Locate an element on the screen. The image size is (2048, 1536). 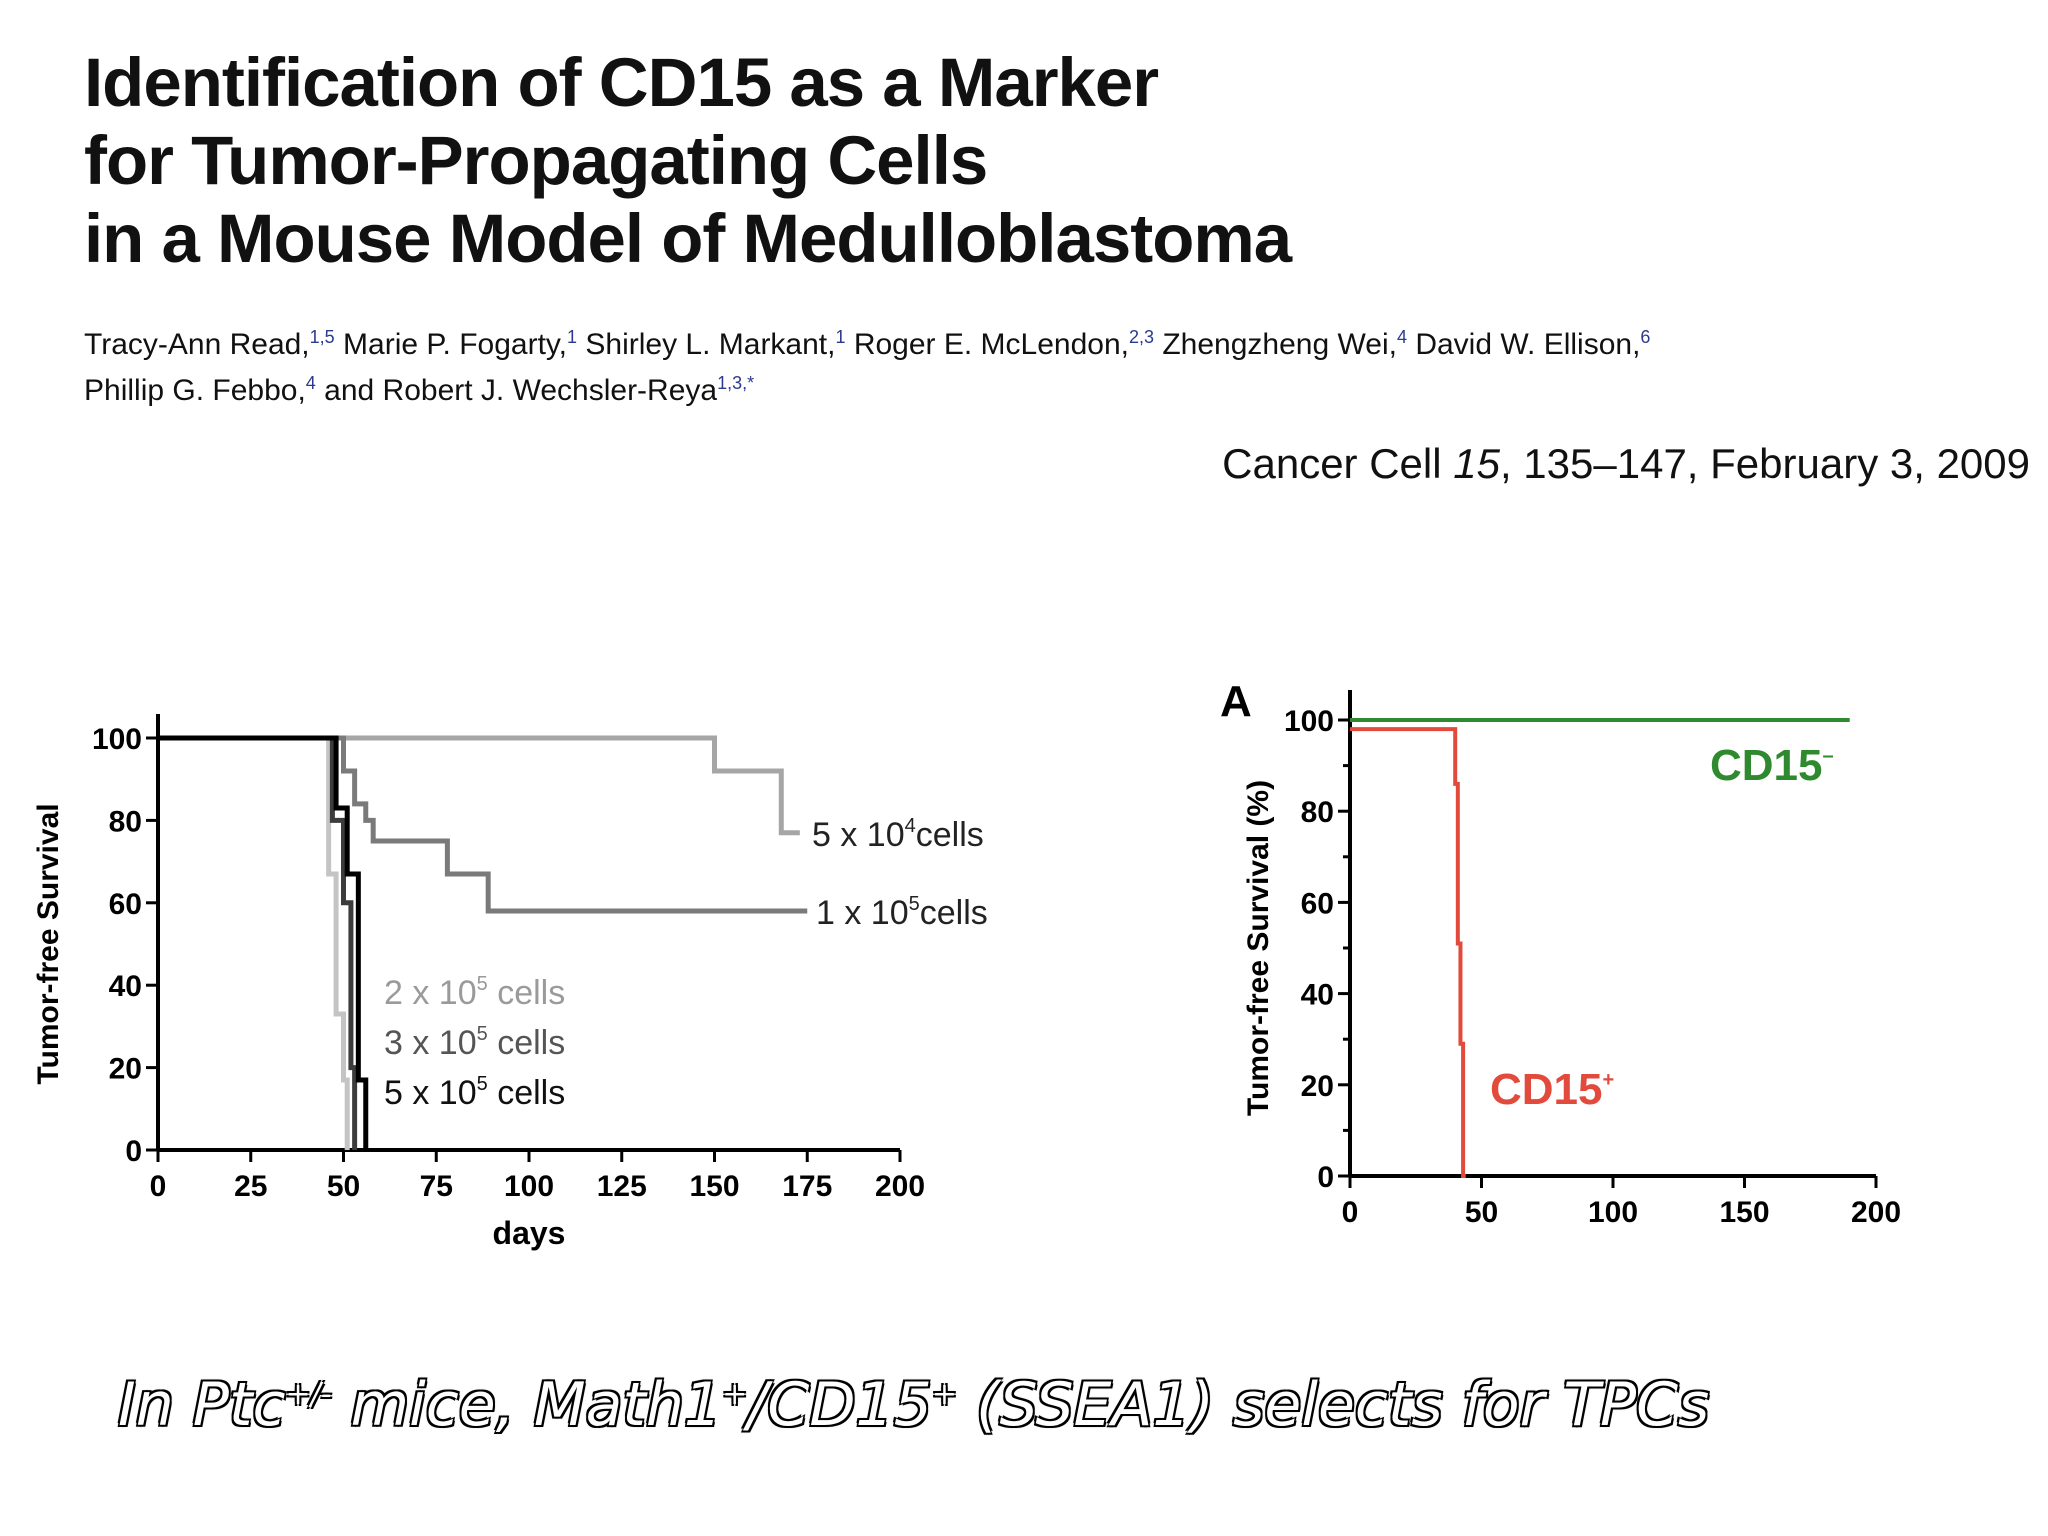
caption-sup-3: + is located at coordinates (944, 1394).